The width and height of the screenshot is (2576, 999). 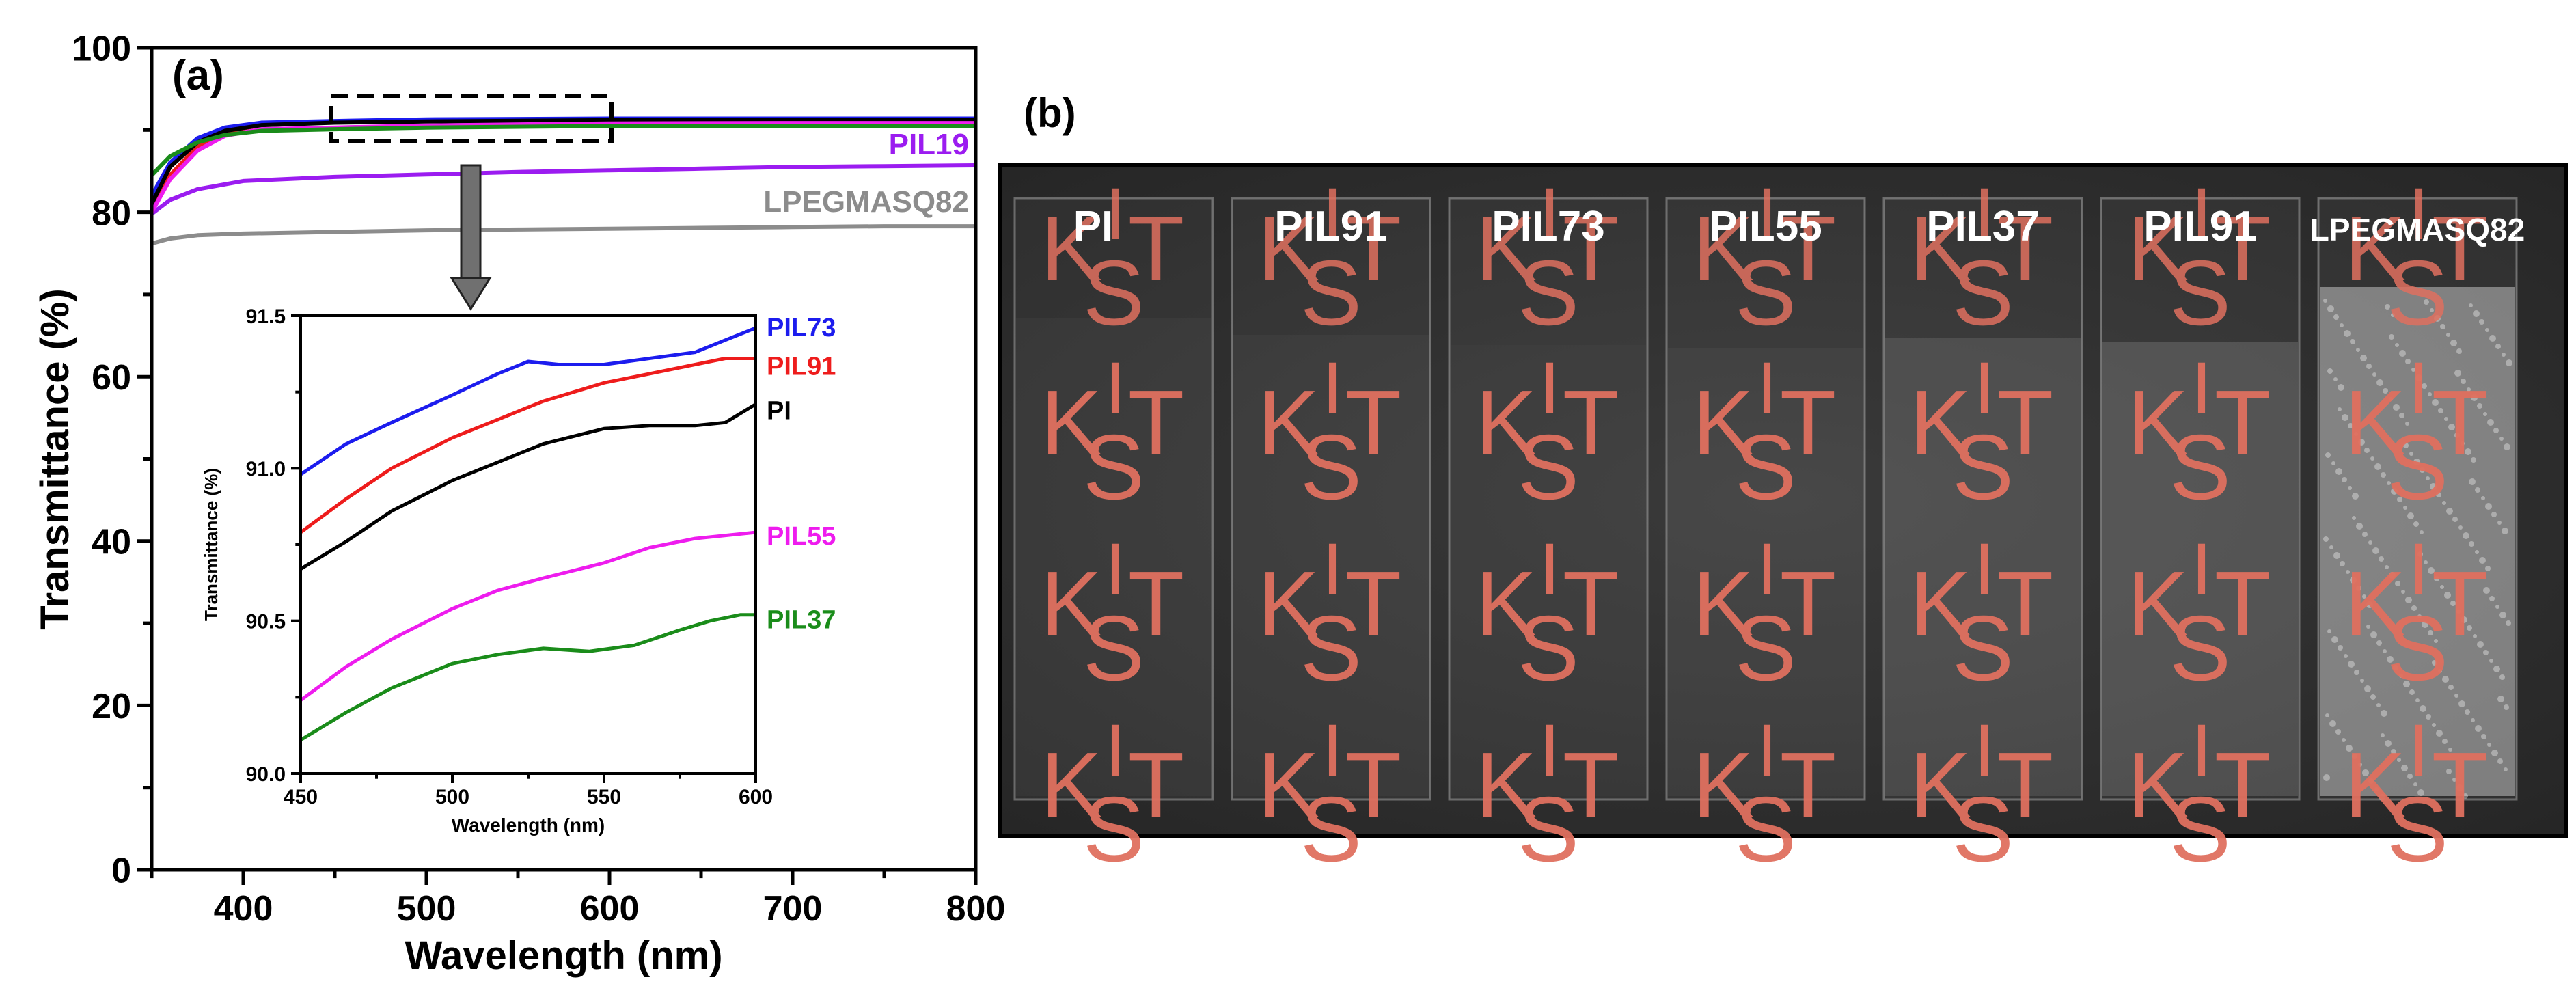 I want to click on inset-x-tick-label: 500, so click(x=452, y=797).